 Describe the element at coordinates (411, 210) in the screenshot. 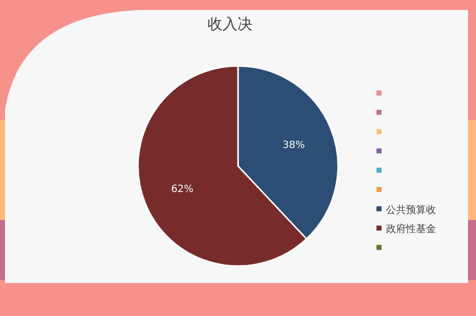

I see `legend-label: 公共预算收` at that location.